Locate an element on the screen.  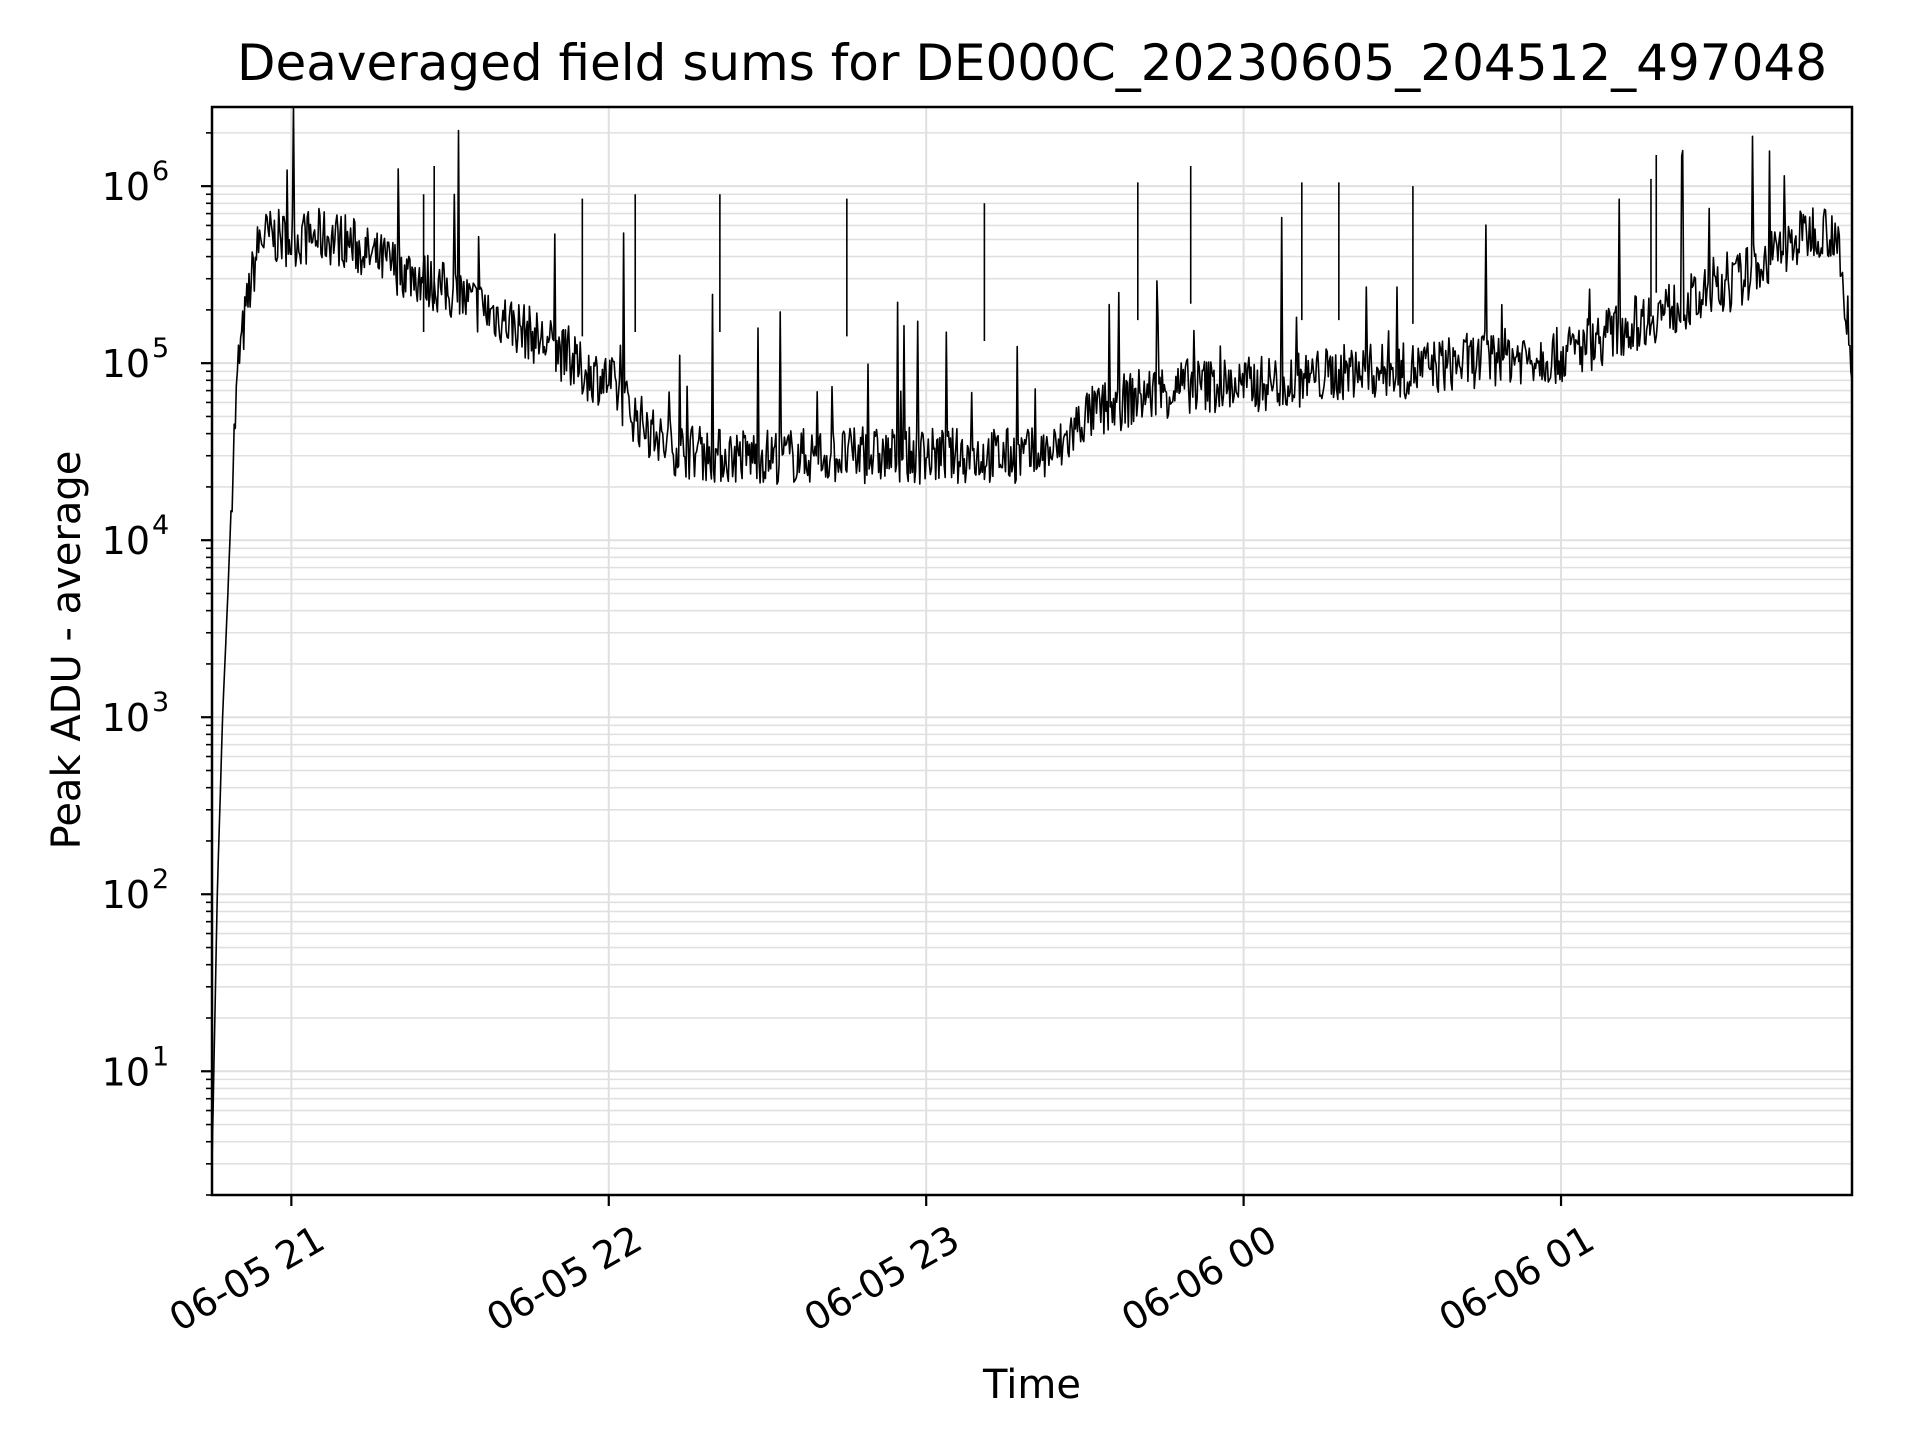
y-tick-label-exponent: 2 is located at coordinates (160, 879).